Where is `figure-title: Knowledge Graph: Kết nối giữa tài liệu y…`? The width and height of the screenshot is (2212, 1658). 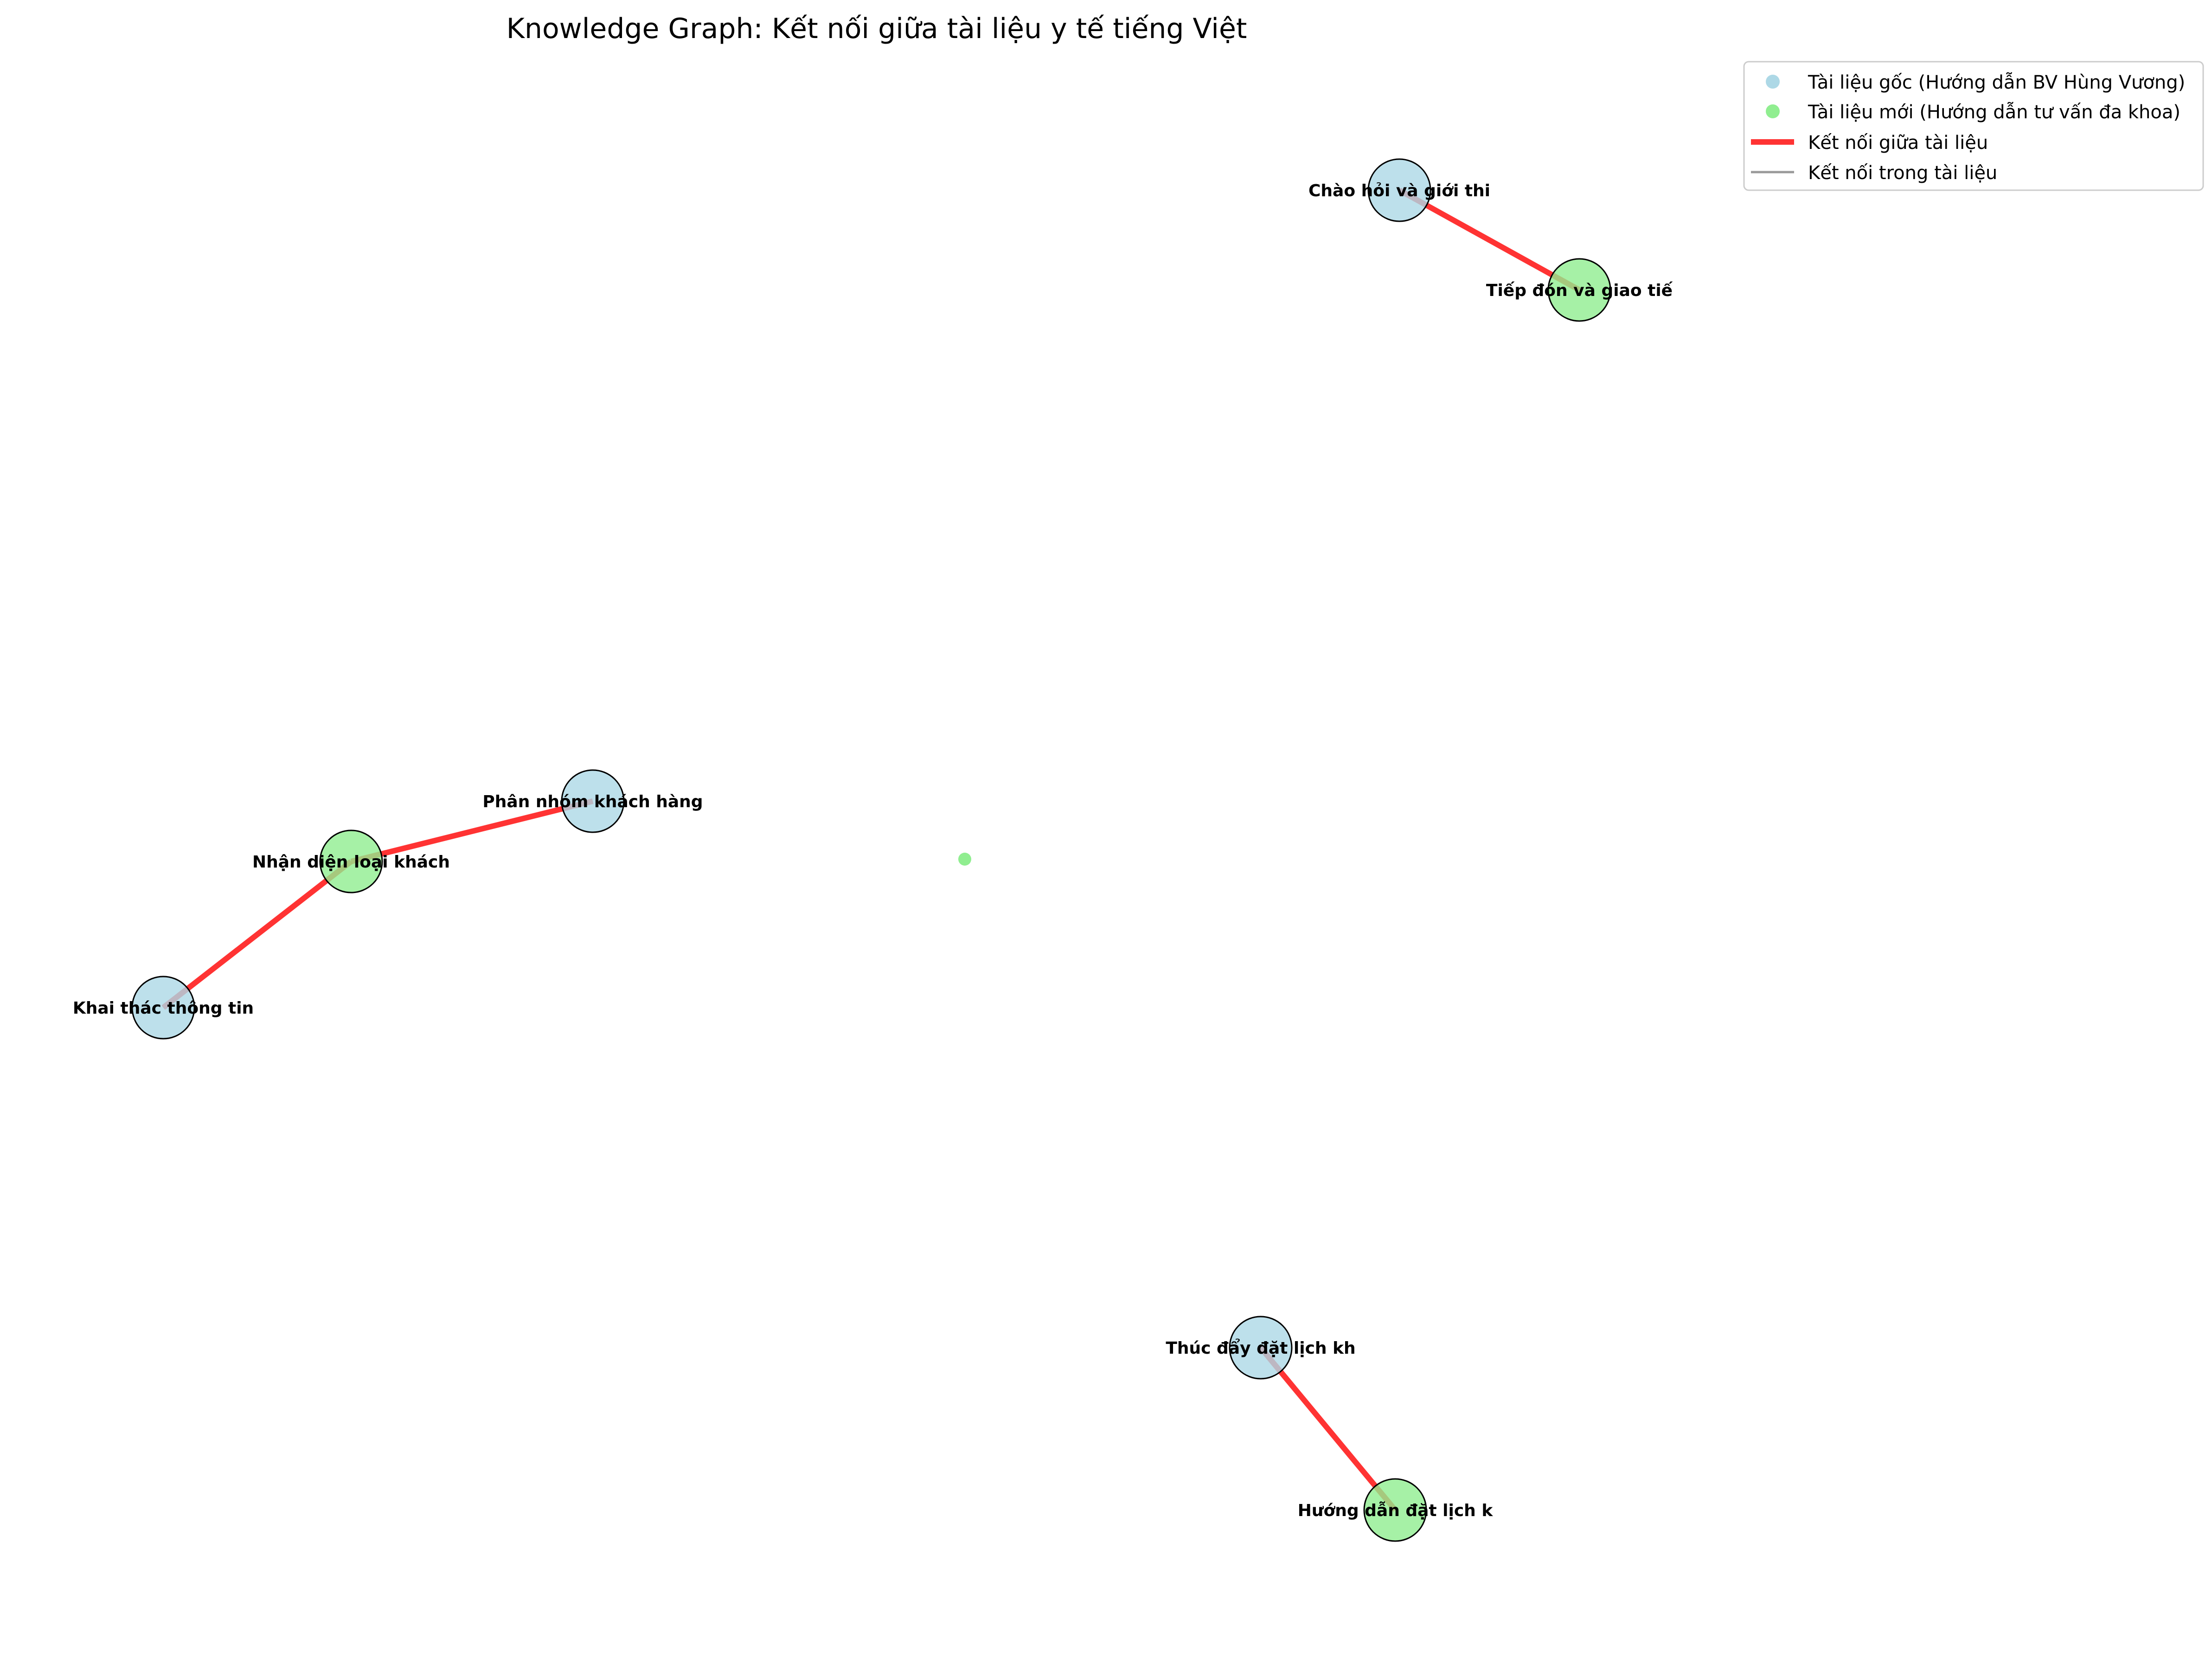 figure-title: Knowledge Graph: Kết nối giữa tài liệu y… is located at coordinates (877, 29).